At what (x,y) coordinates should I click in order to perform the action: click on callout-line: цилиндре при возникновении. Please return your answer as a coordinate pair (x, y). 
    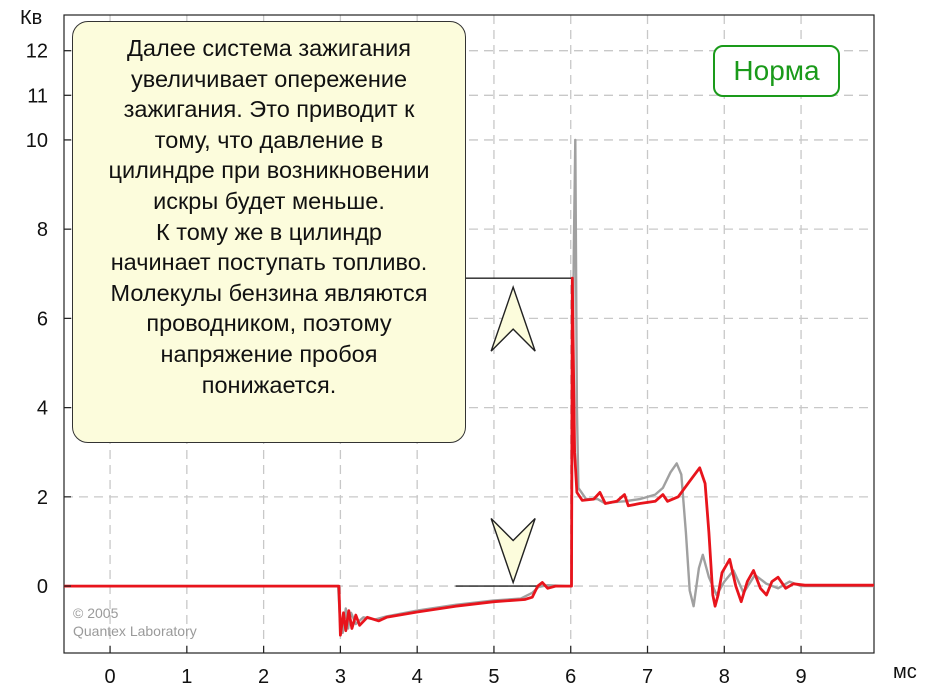
    Looking at the image, I should click on (269, 170).